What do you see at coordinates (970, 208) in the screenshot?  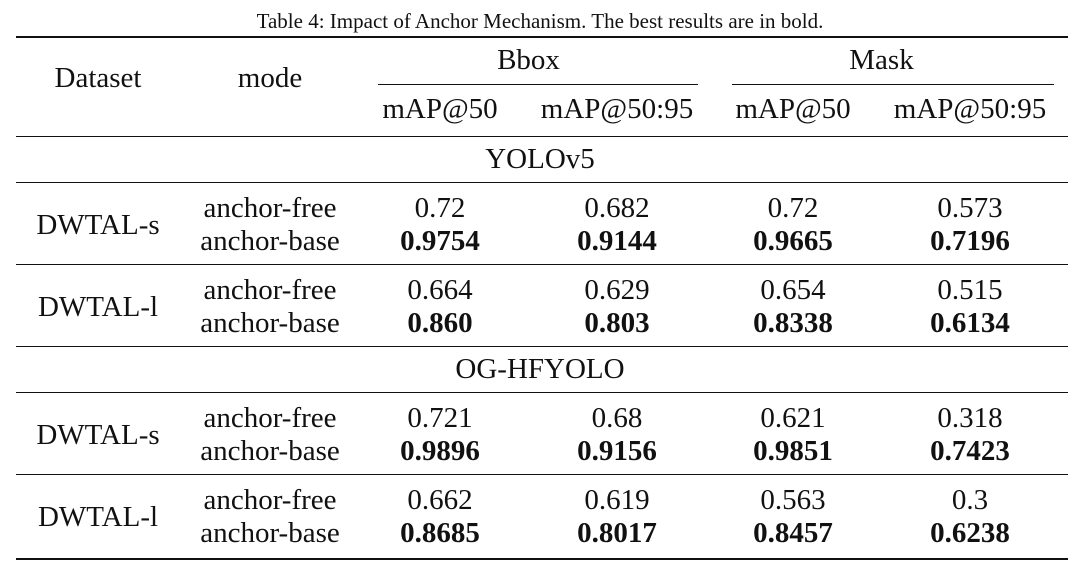 I see `metric-value: 0.573` at bounding box center [970, 208].